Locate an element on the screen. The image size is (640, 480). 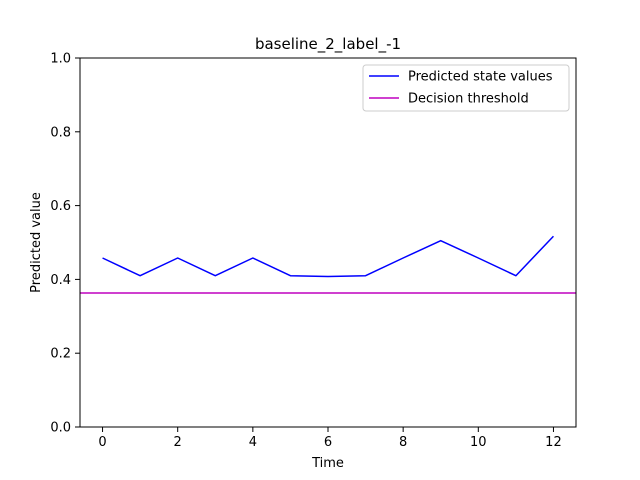
plot-area is located at coordinates (328, 264).